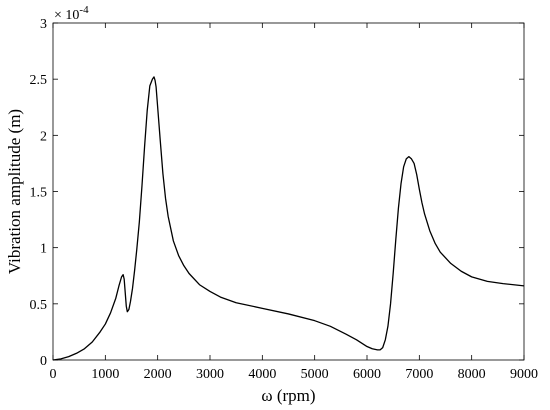  Describe the element at coordinates (43, 136) in the screenshot. I see `y-tick-label: 2` at that location.